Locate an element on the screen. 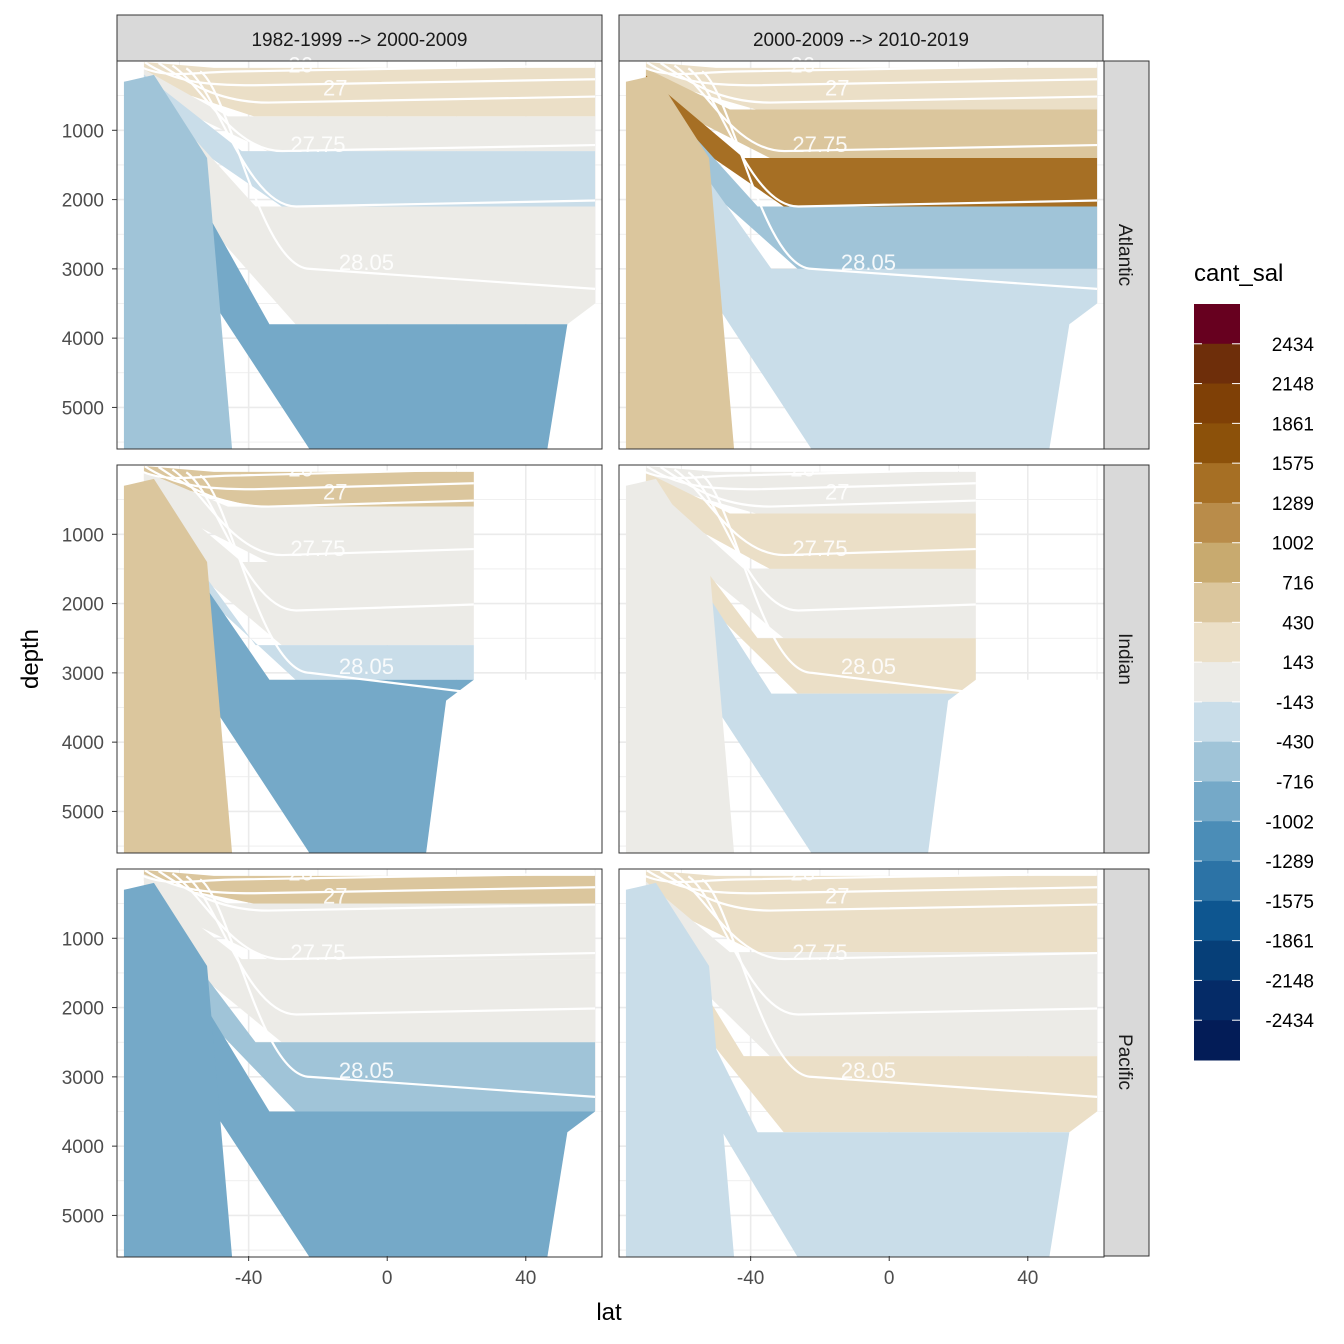 The width and height of the screenshot is (1344, 1344). row-strip-indian: Indian is located at coordinates (1126, 659).